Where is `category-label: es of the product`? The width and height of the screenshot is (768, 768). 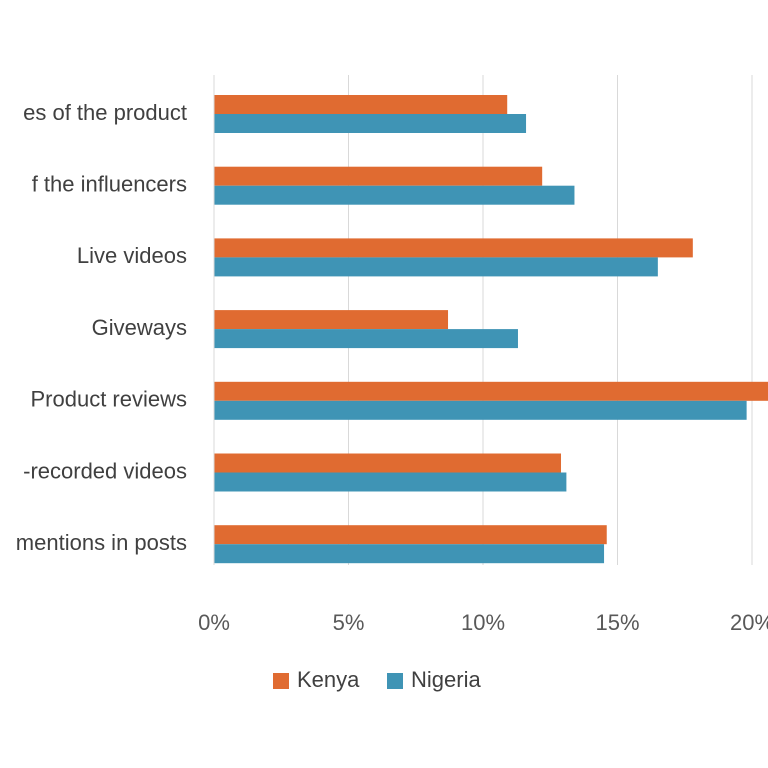 category-label: es of the product is located at coordinates (105, 112).